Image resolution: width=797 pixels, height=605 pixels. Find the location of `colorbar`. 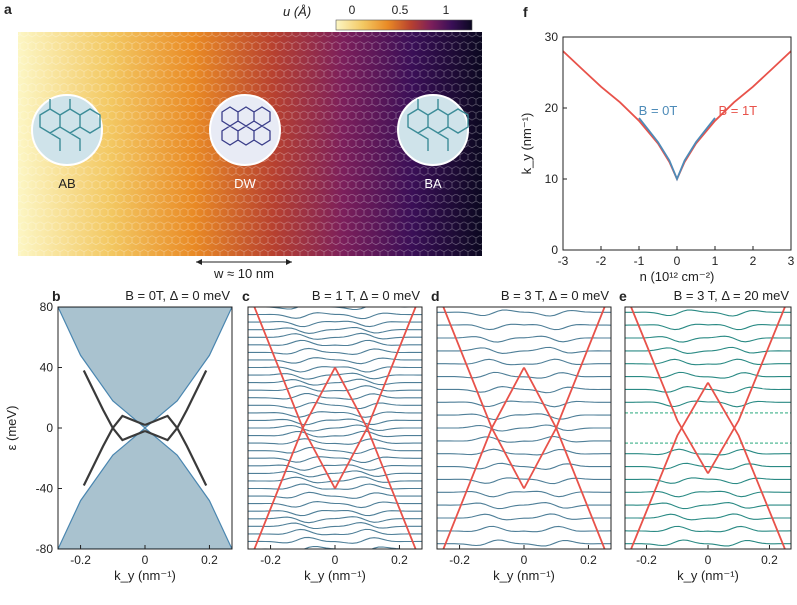

colorbar is located at coordinates (404, 25).